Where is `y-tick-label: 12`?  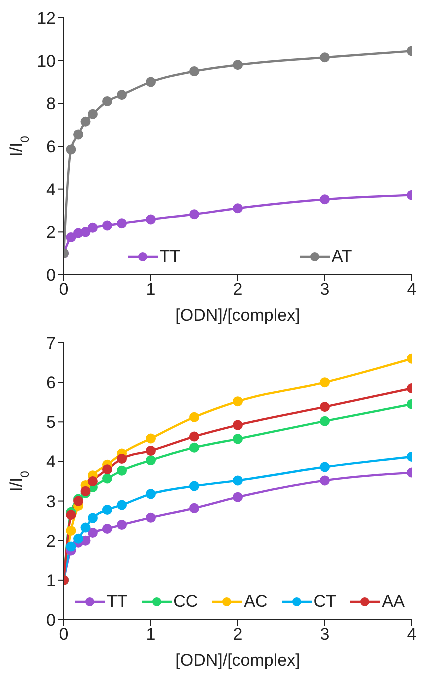
y-tick-label: 12 is located at coordinates (46, 18).